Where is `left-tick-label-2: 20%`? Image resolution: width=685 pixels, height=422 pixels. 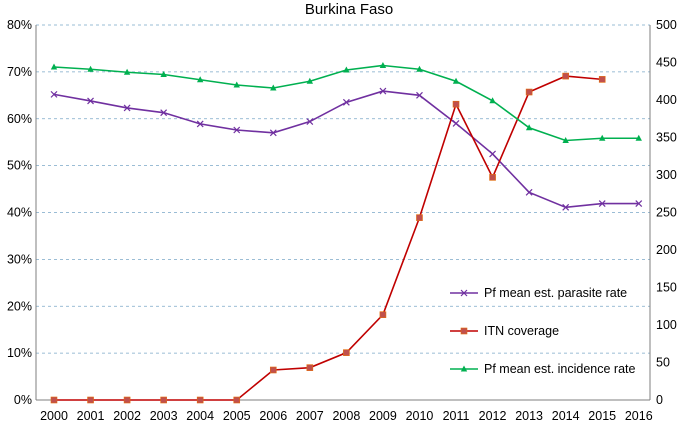
left-tick-label-2: 20% is located at coordinates (19, 306).